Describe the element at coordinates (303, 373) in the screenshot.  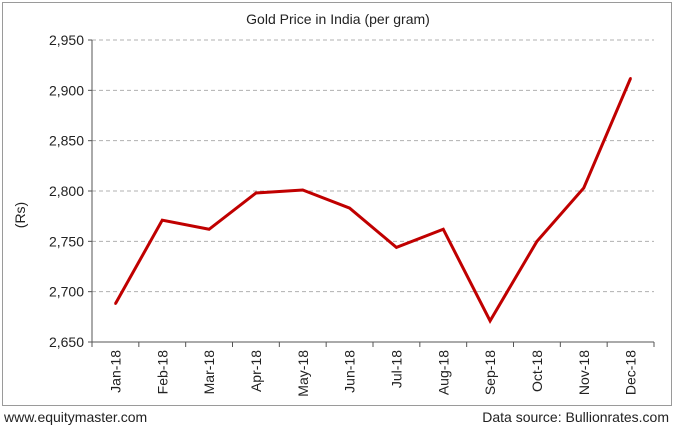
I see `x-tick-label: May-18` at that location.